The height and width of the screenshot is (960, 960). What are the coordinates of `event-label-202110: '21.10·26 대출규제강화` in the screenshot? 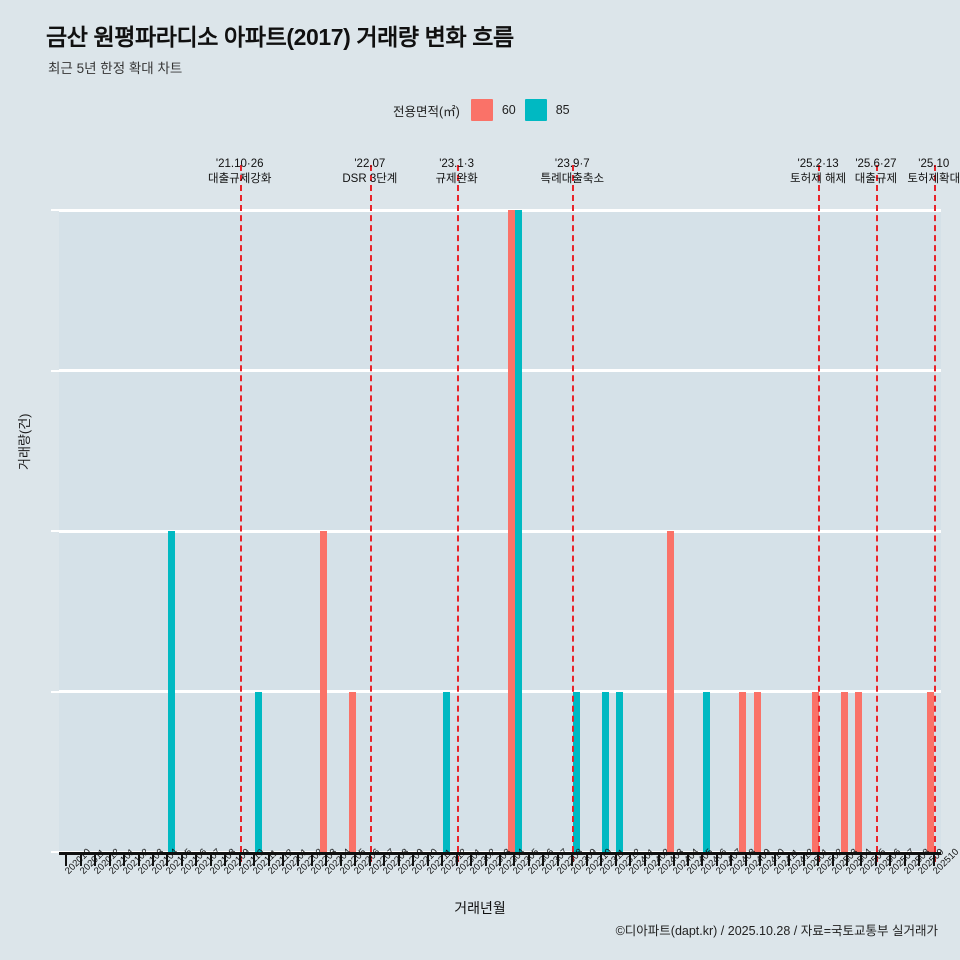 It's located at (239, 172).